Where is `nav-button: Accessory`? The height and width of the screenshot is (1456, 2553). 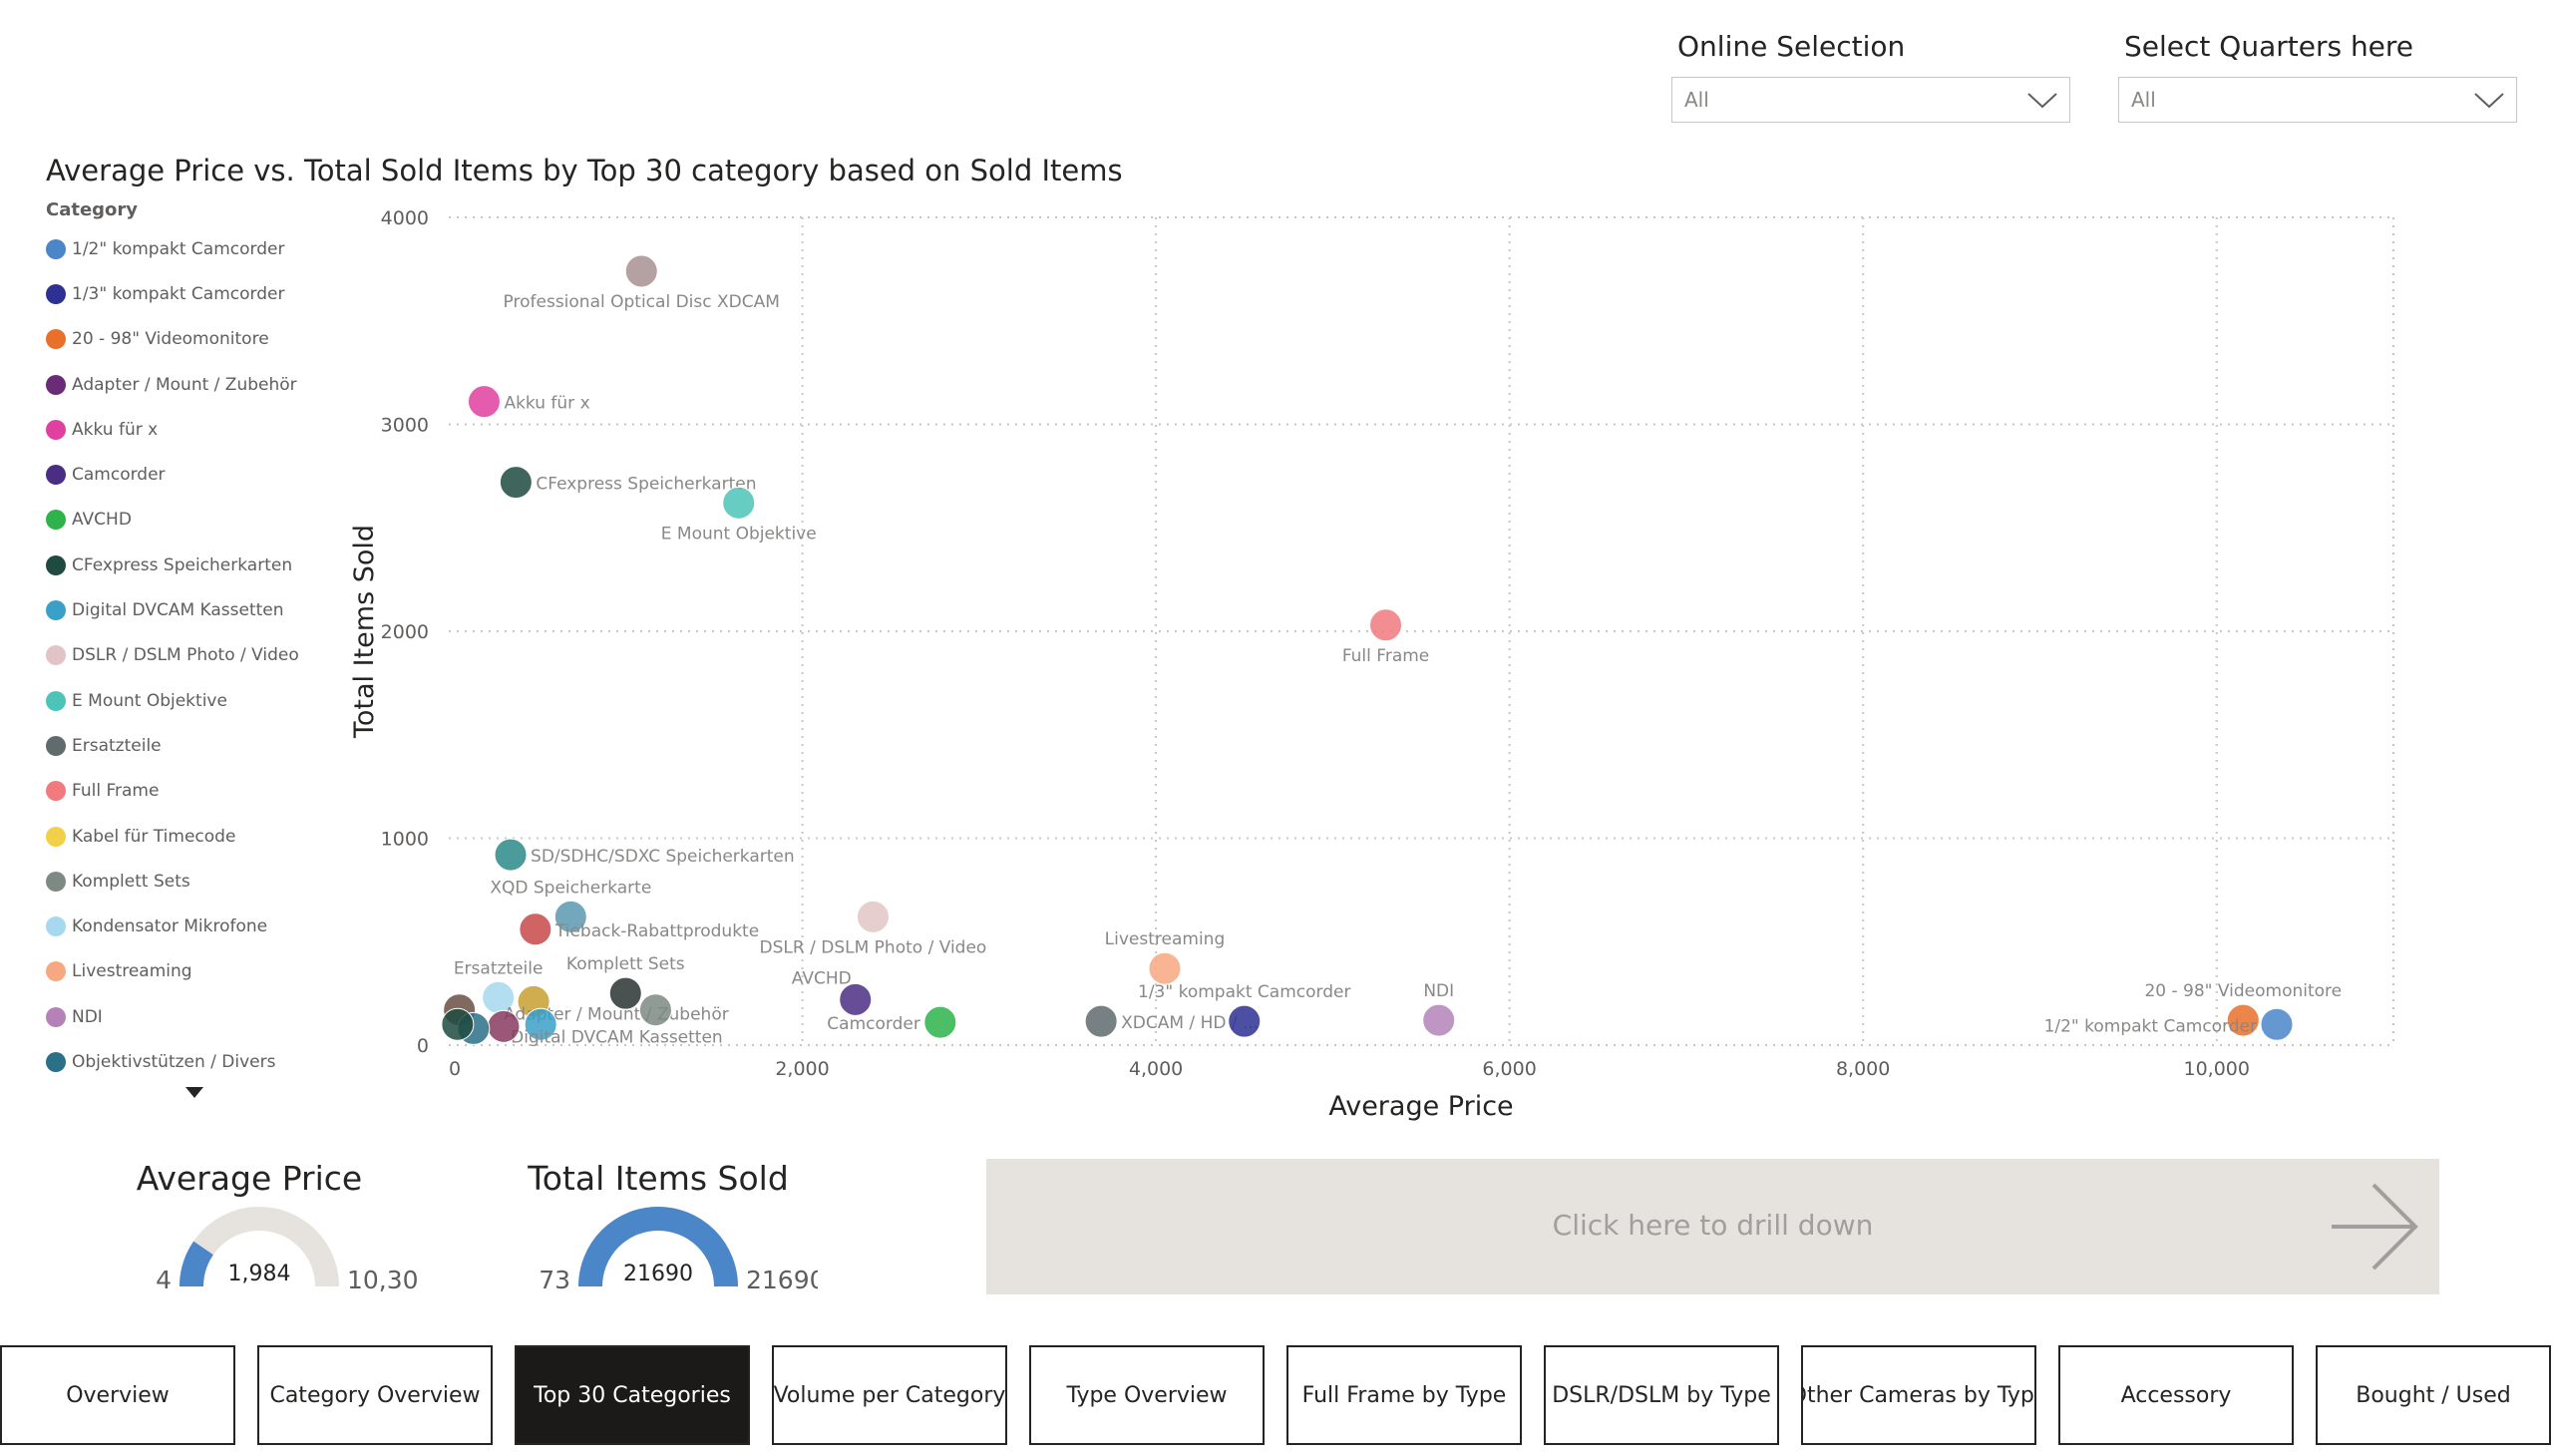 nav-button: Accessory is located at coordinates (2176, 1395).